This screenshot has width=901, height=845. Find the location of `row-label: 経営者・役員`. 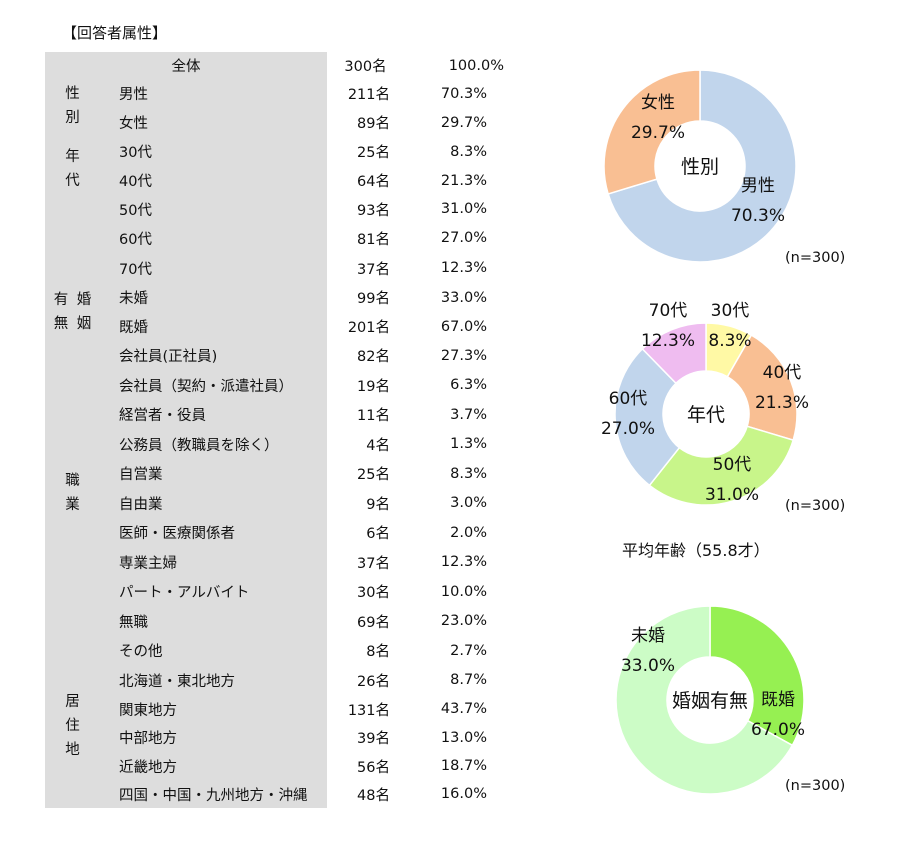

row-label: 経営者・役員 is located at coordinates (214, 415).